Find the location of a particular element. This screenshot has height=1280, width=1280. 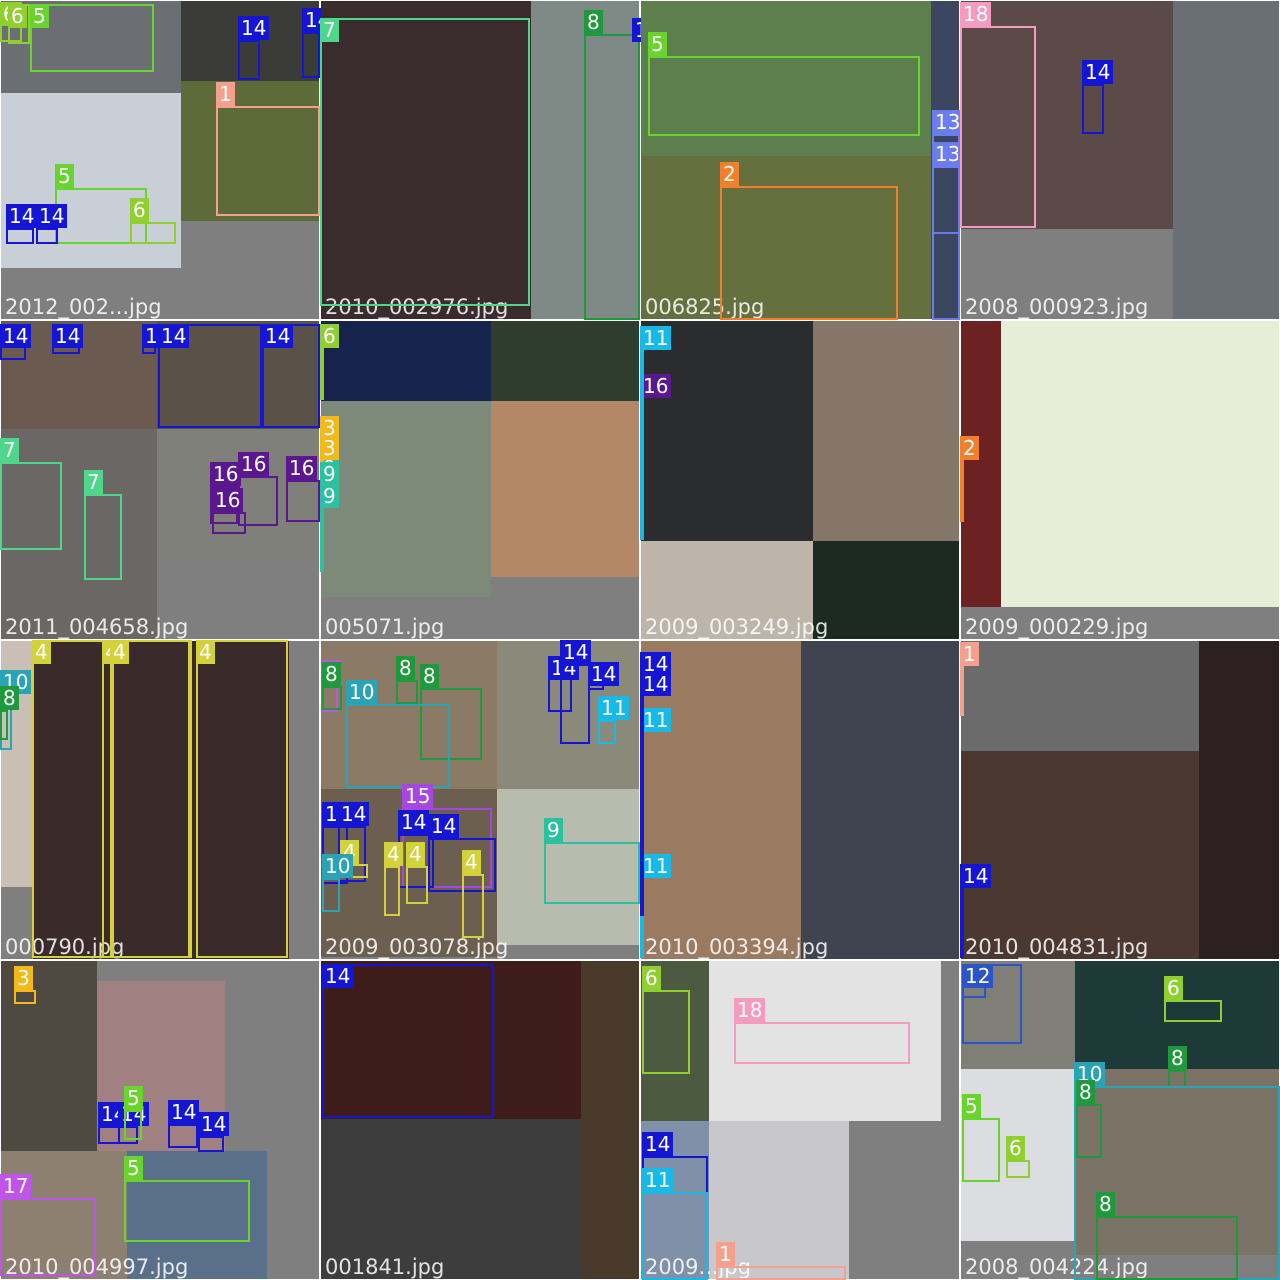

mosaic-tile: 2012_002...jpg is located at coordinates (160, 160).